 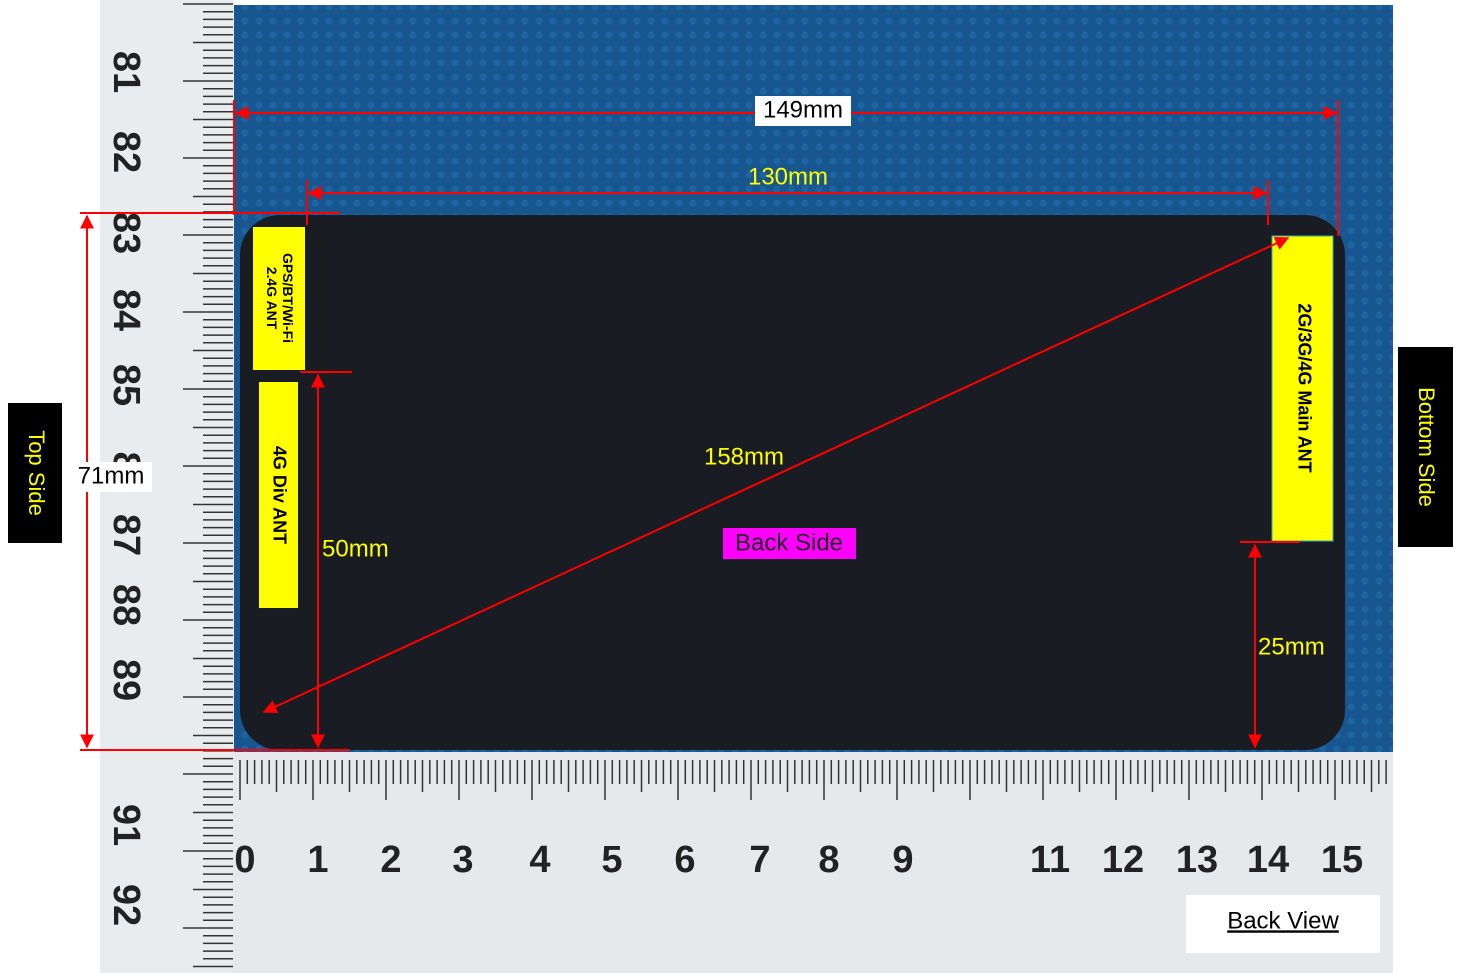 I want to click on ruler-number: 92, so click(x=126, y=905).